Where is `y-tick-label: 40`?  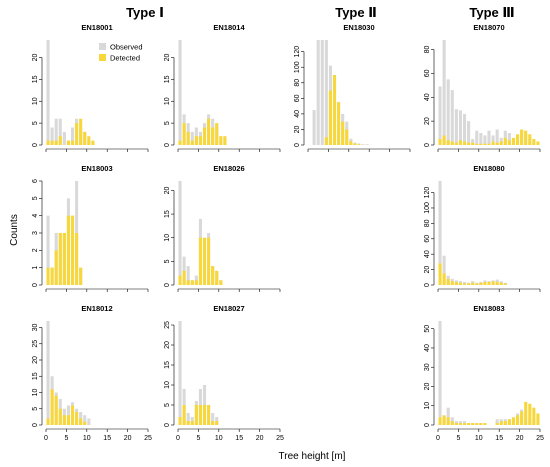
y-tick-label: 40 is located at coordinates (297, 114).